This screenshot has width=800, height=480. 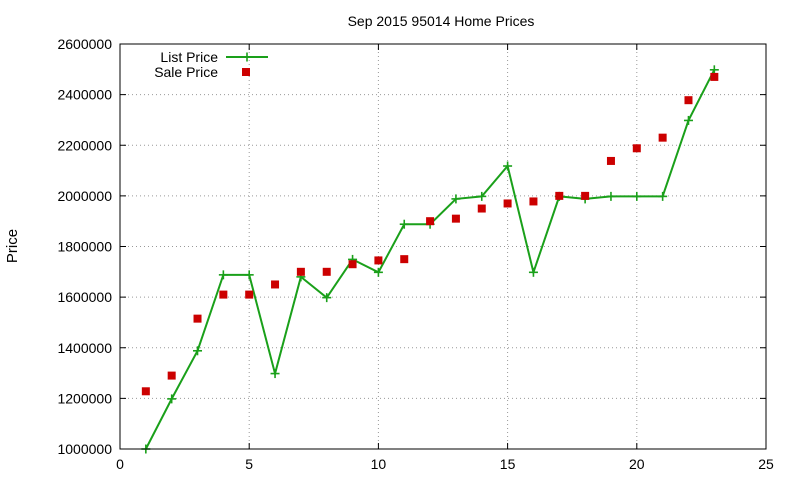 What do you see at coordinates (186, 72) in the screenshot?
I see `legend-label: Sale Price` at bounding box center [186, 72].